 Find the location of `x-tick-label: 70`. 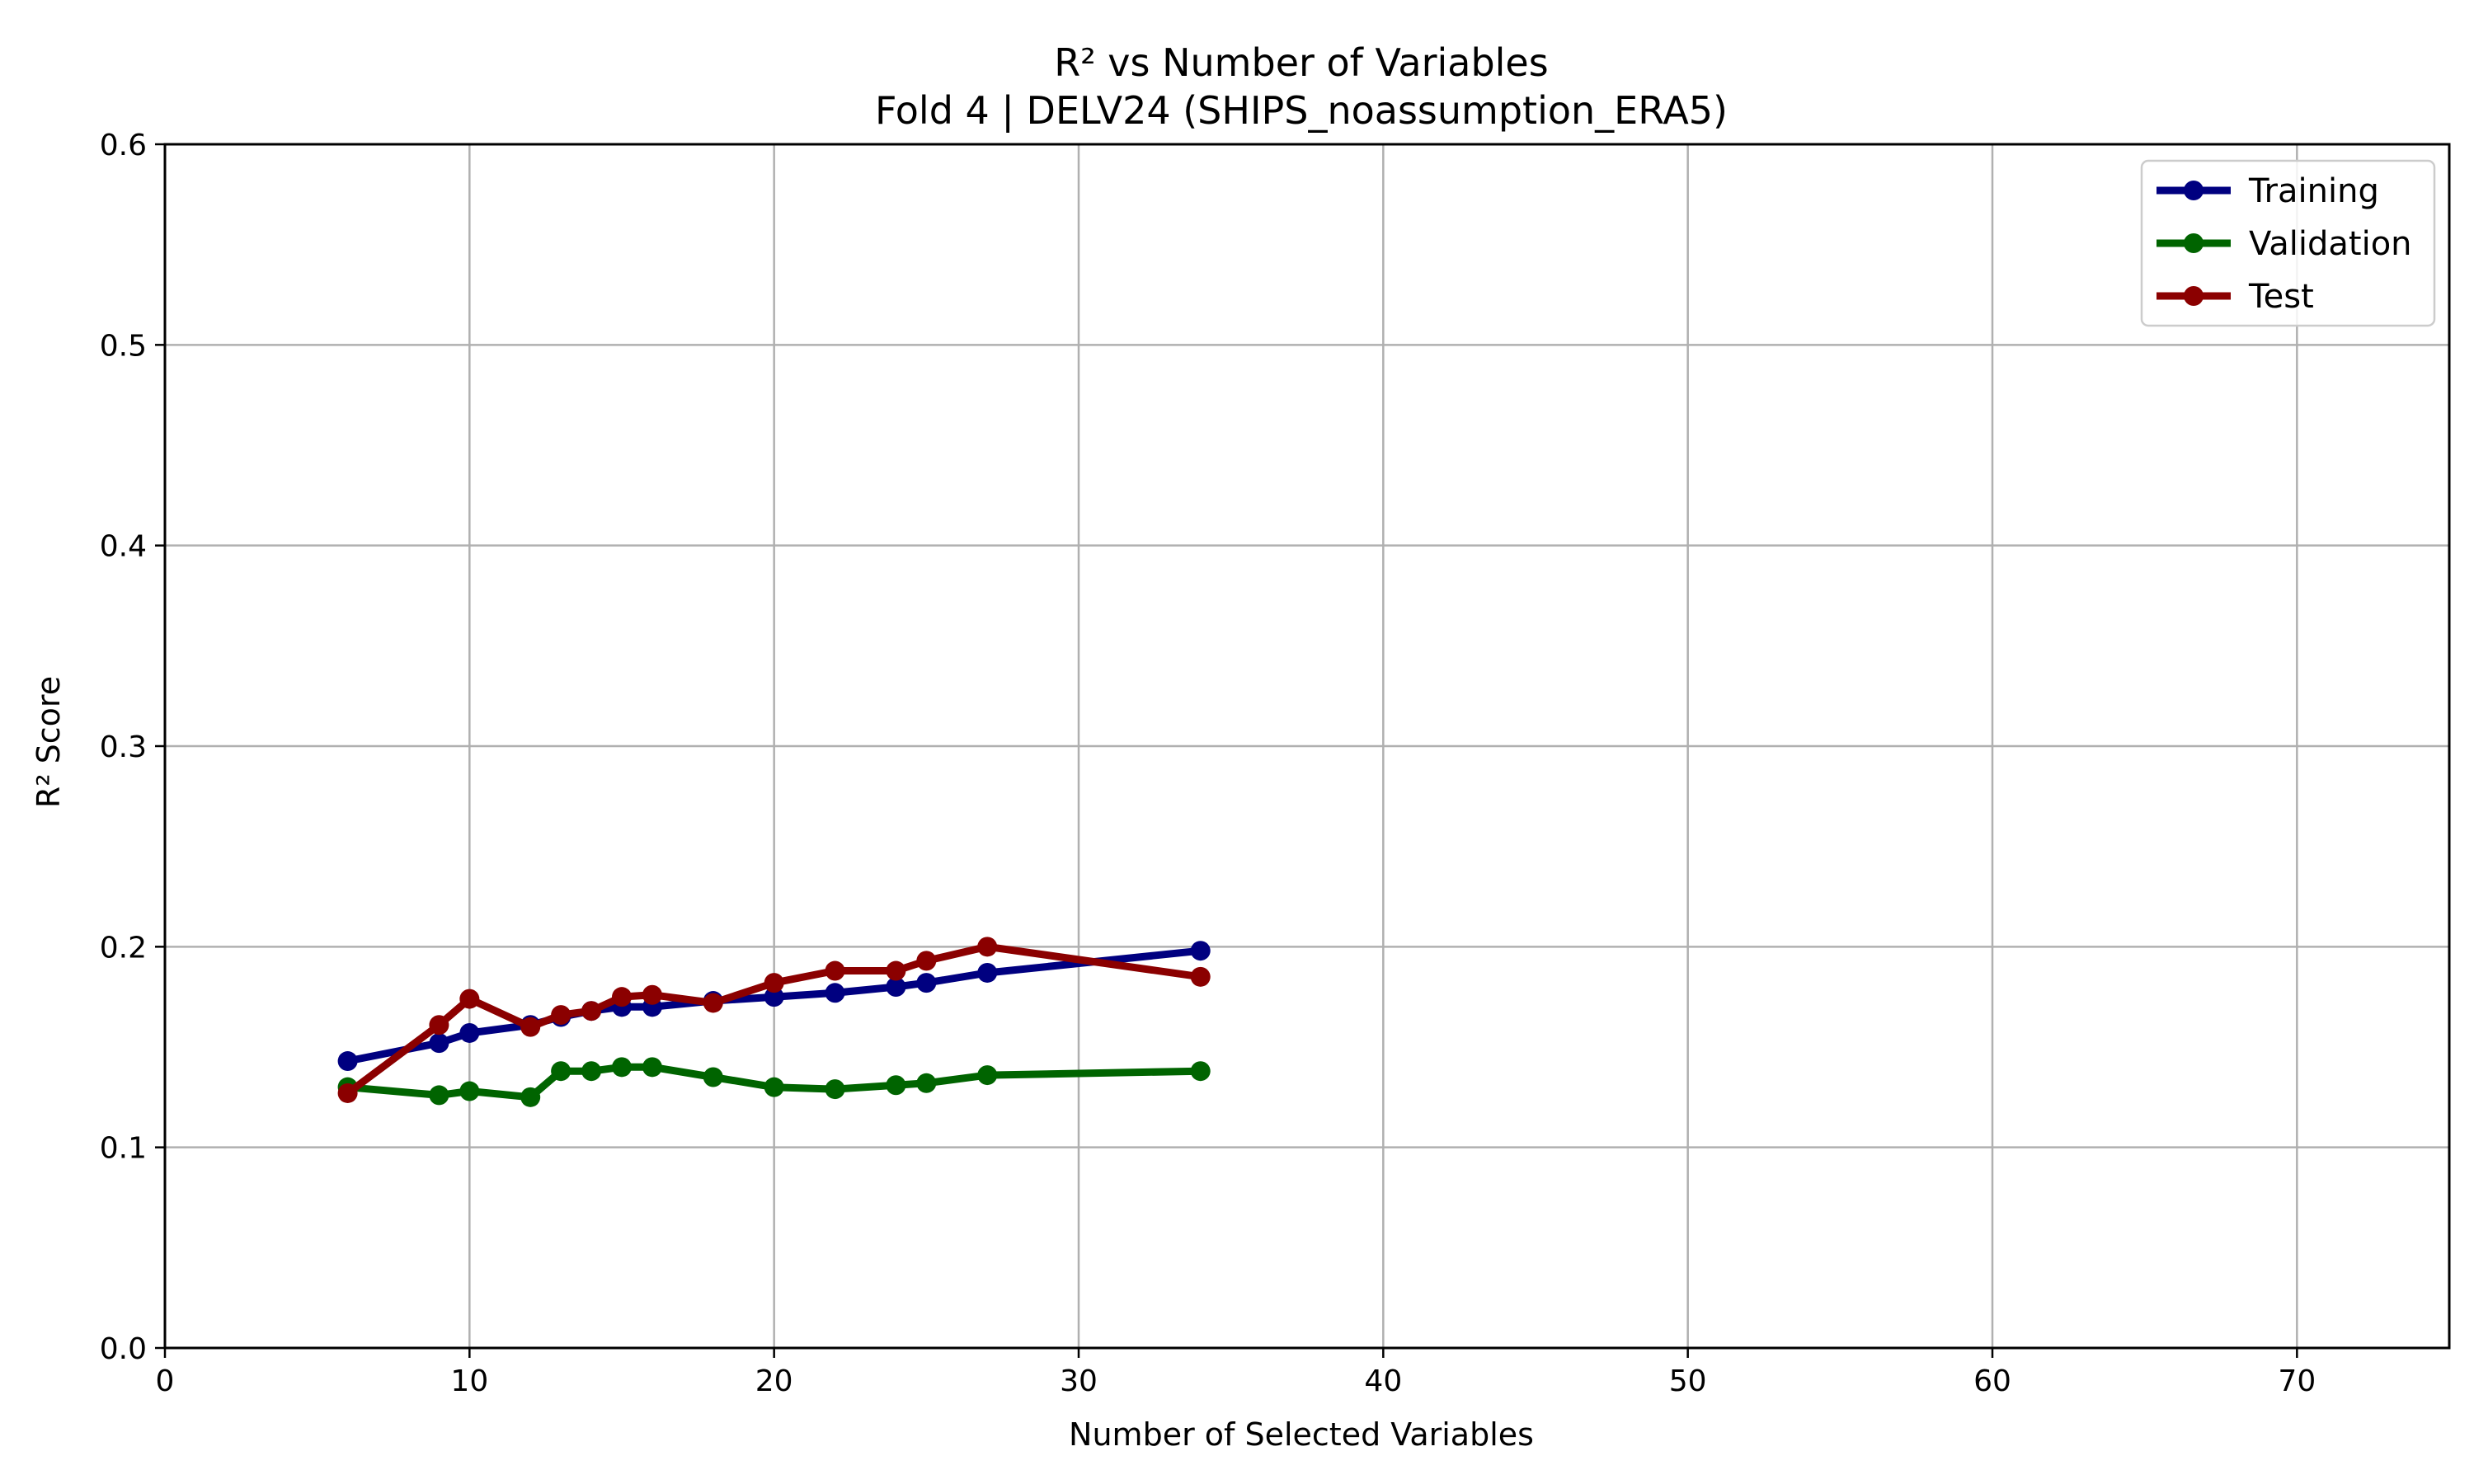

x-tick-label: 70 is located at coordinates (2297, 1381).